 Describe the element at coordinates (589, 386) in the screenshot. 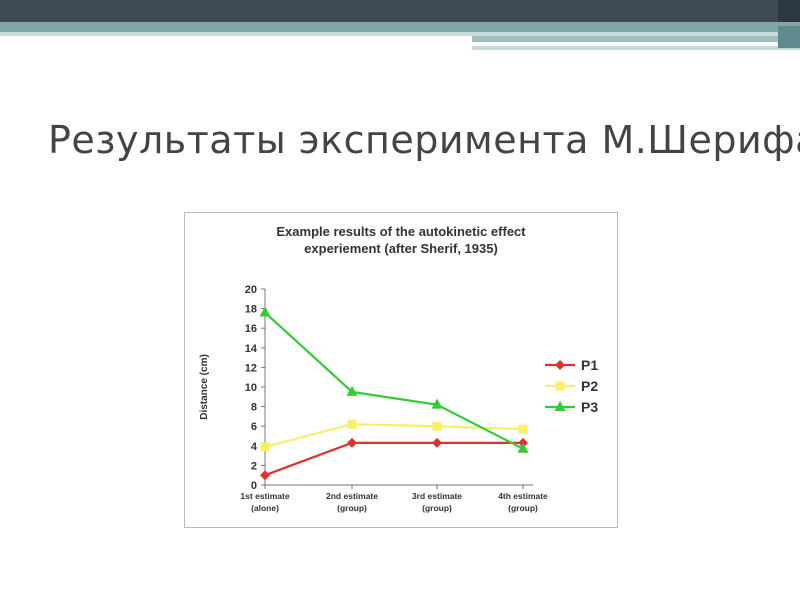

I see `legend-label-p2: P2` at that location.